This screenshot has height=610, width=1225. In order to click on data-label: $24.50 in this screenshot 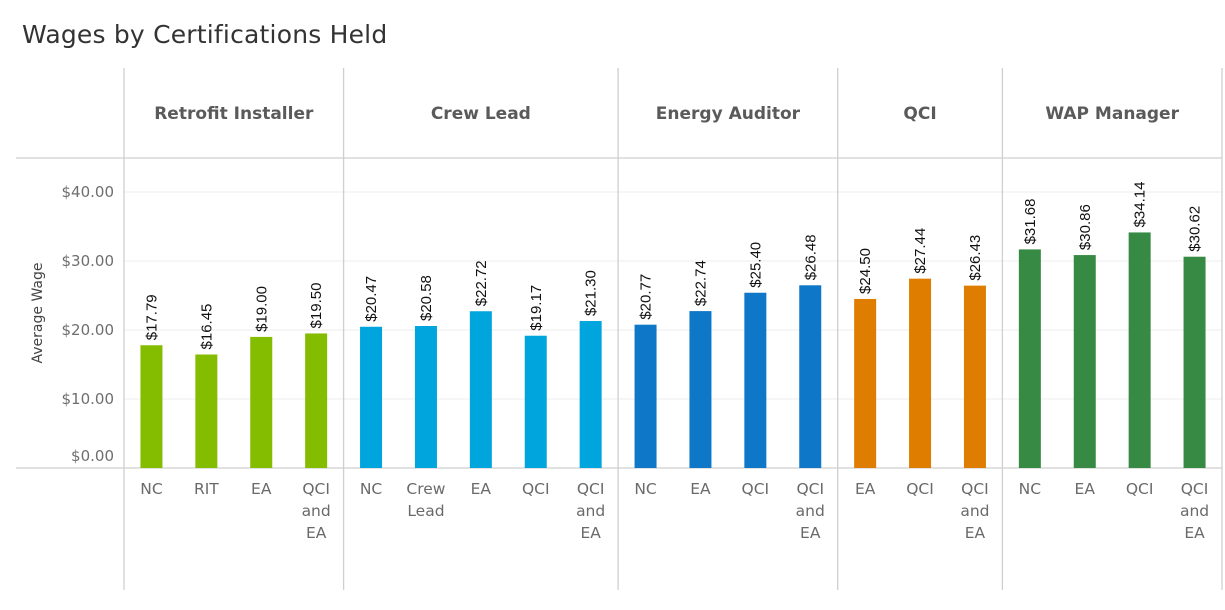, I will do `click(865, 271)`.